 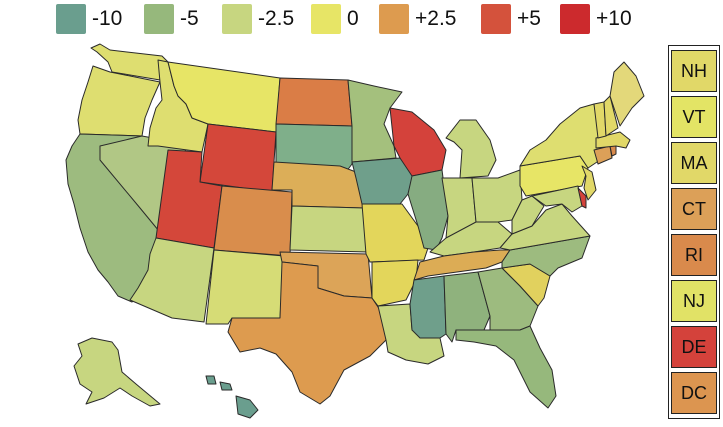 I want to click on small-state-box: DC, so click(x=694, y=393).